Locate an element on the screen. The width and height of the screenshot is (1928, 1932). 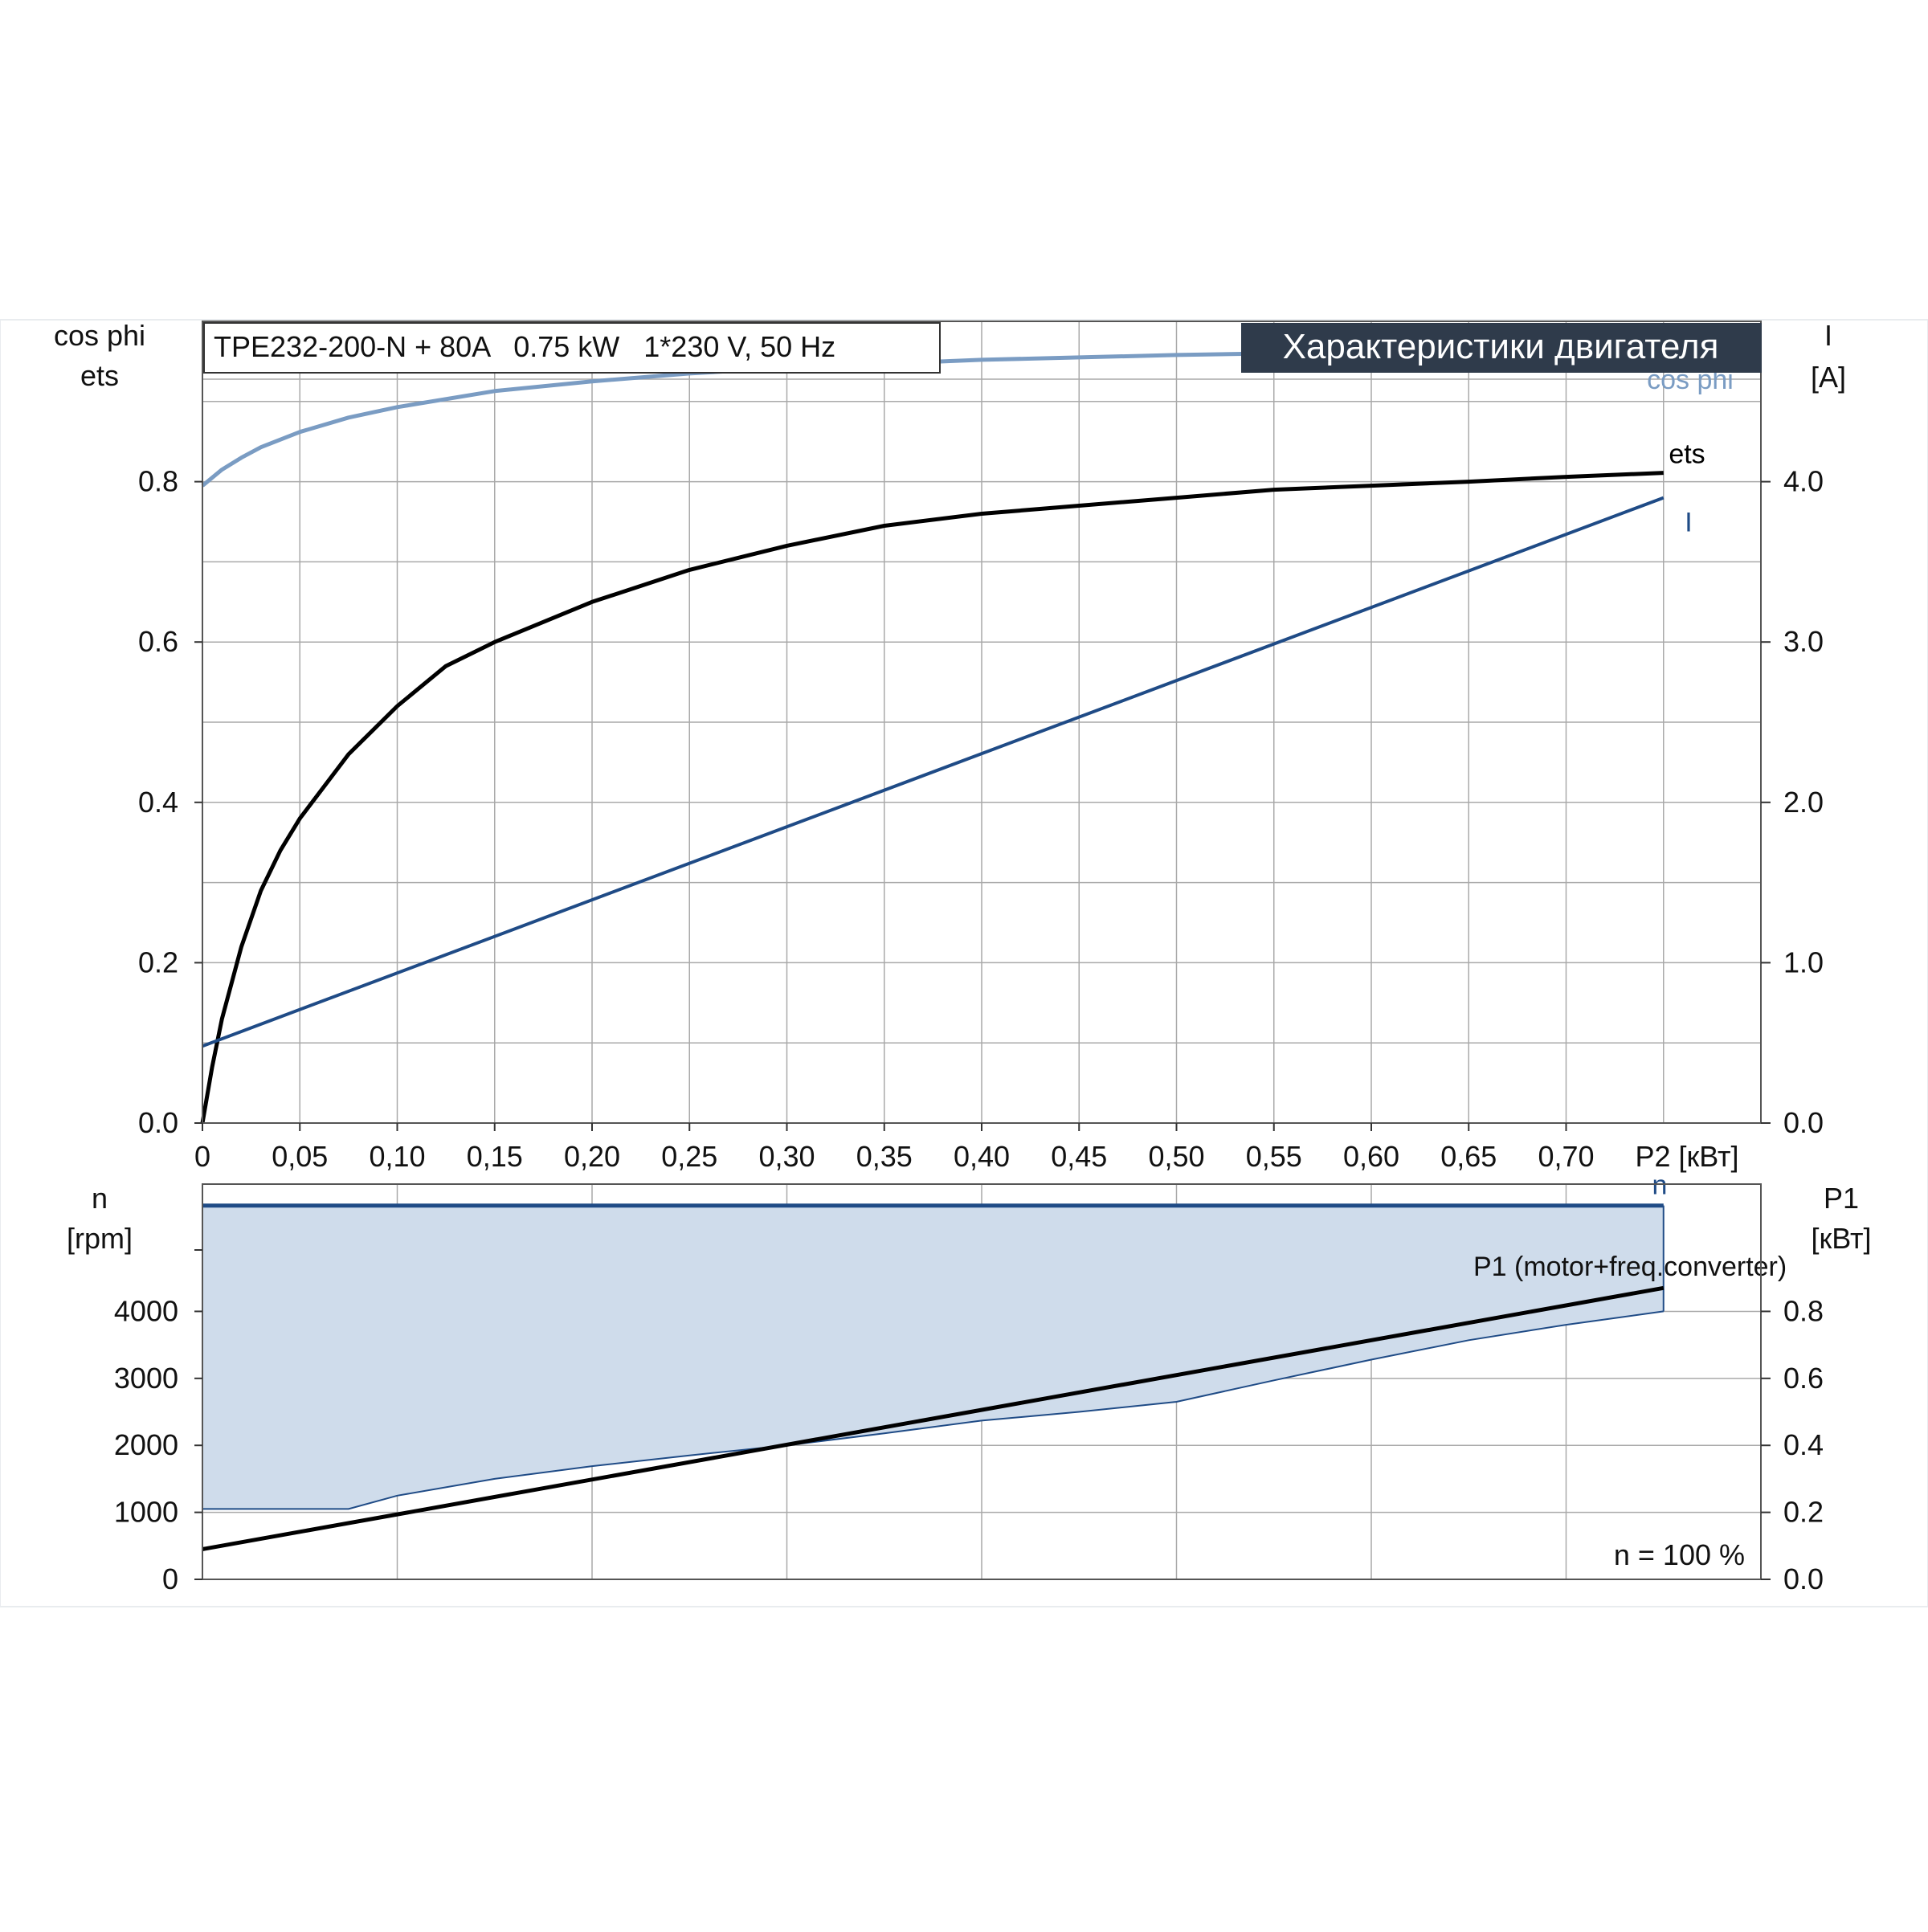
x-tick-label: 0,10 is located at coordinates (397, 1156).